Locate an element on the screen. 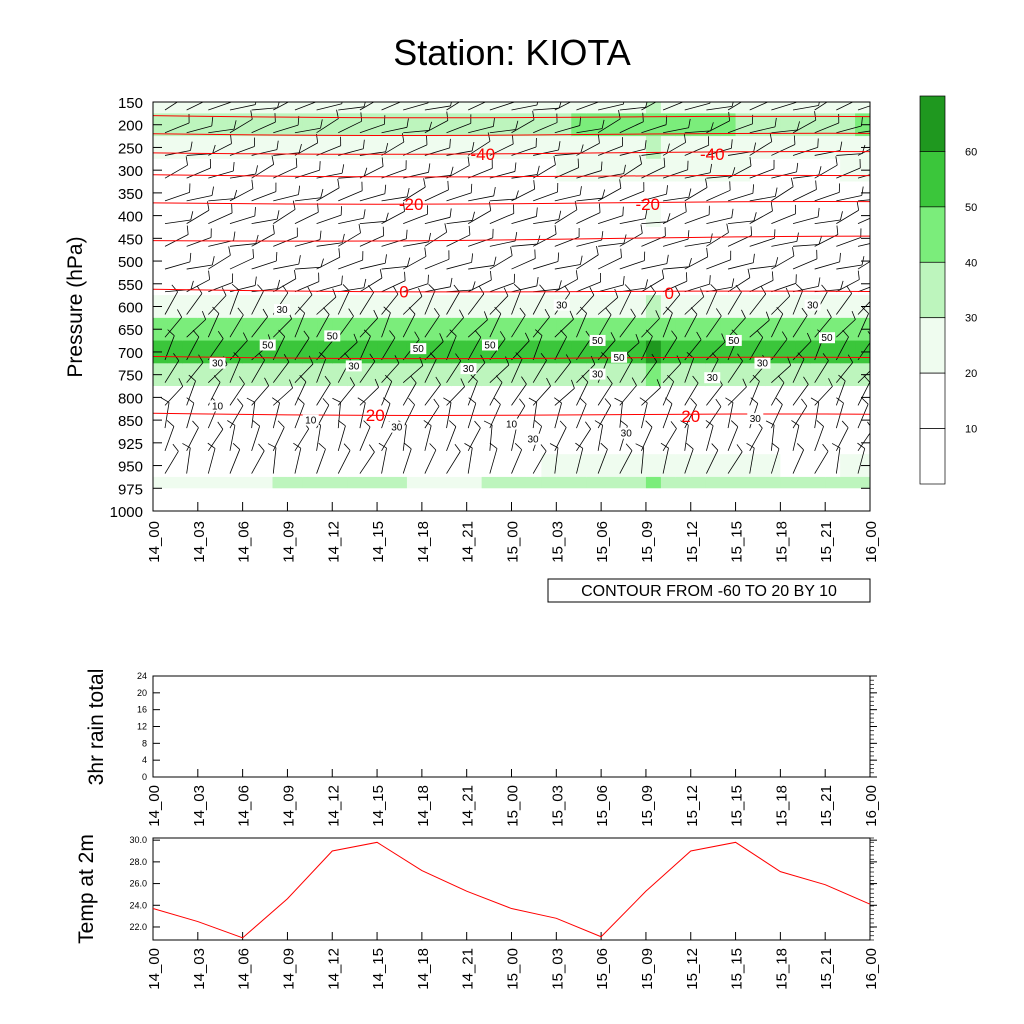  time-tick-label: 14_09 is located at coordinates (288, 542).